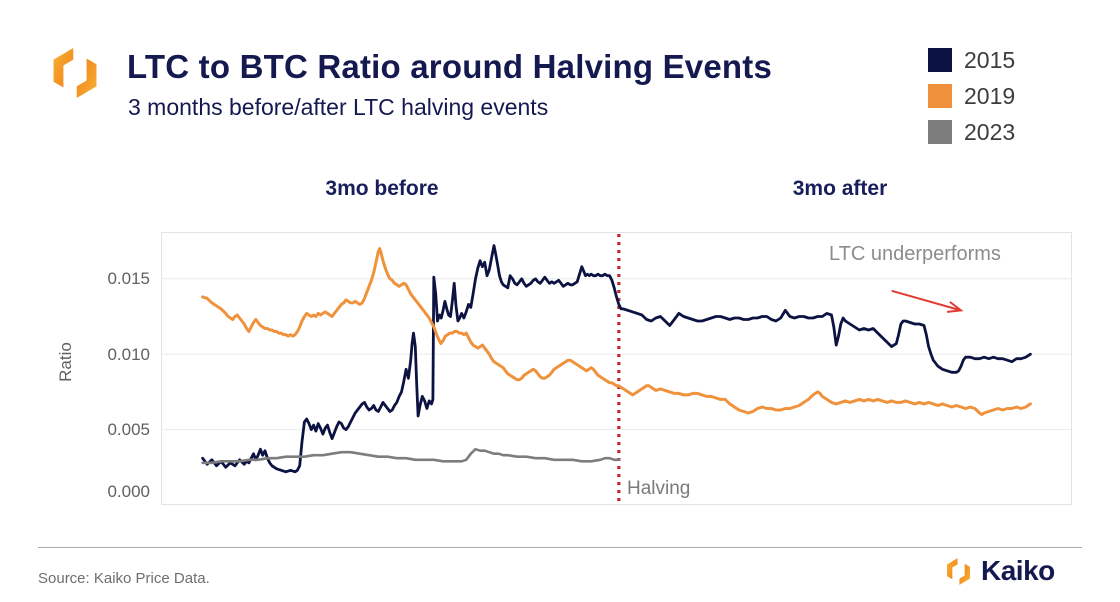 Image resolution: width=1120 pixels, height=602 pixels. I want to click on kaiko-logo-icon, so click(75, 73).